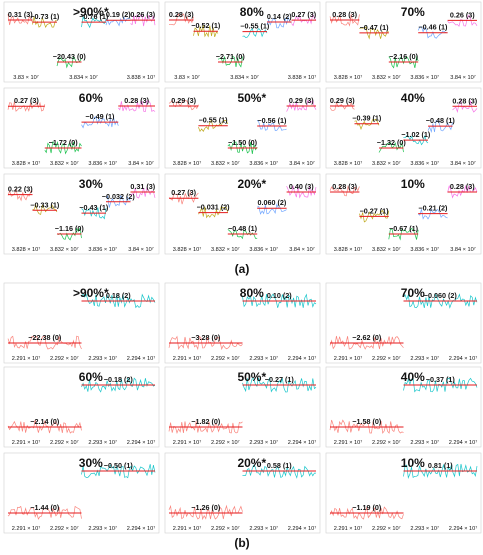 This screenshot has height=555, width=483. What do you see at coordinates (252, 293) in the screenshot?
I see `chart-title: 80%` at bounding box center [252, 293].